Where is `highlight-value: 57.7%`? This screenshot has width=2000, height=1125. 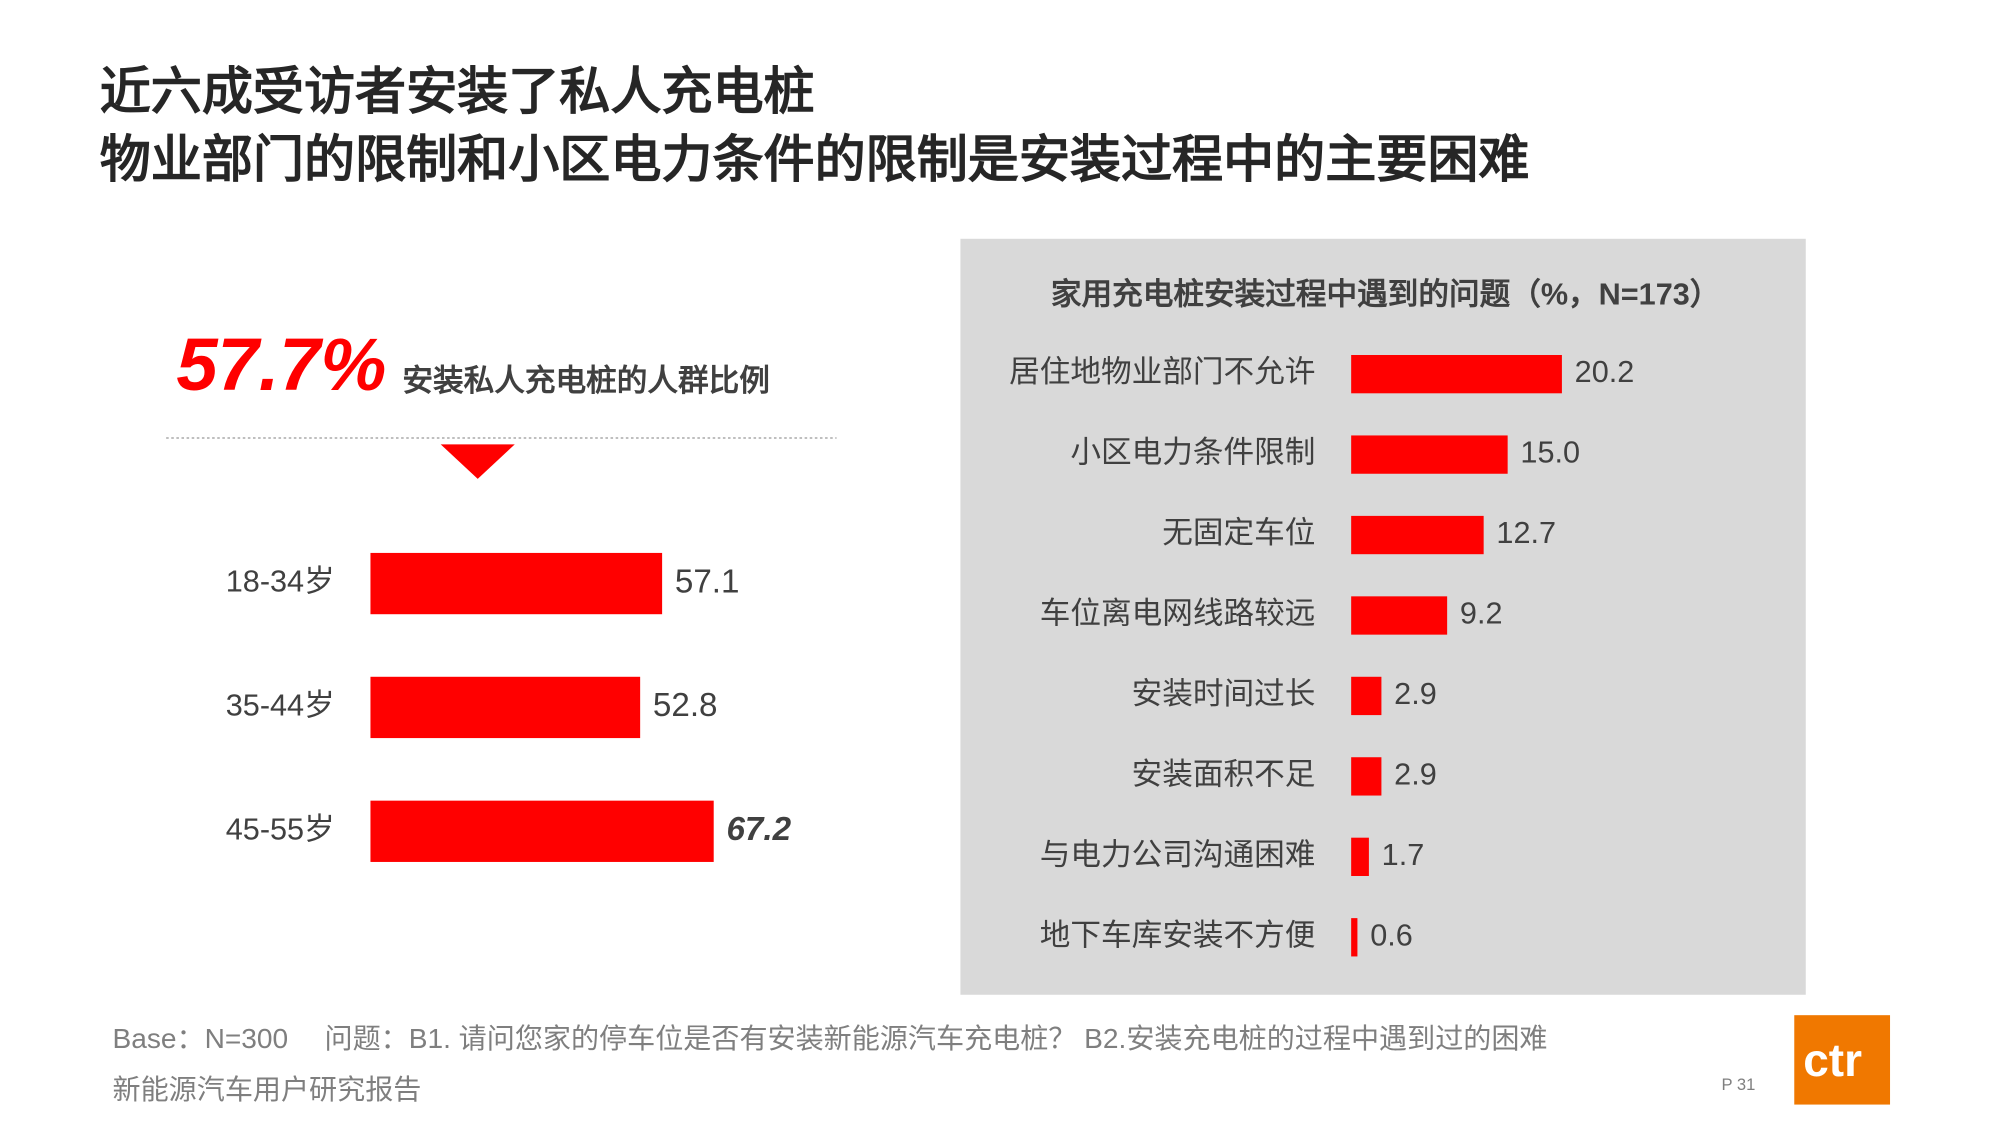
highlight-value: 57.7% is located at coordinates (281, 364).